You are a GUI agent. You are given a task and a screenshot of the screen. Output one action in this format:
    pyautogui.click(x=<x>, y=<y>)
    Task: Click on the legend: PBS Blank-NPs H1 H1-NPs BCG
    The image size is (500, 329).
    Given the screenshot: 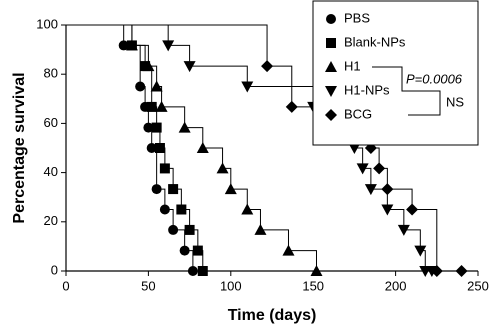 What is the action you would take?
    pyautogui.click(x=365, y=65)
    